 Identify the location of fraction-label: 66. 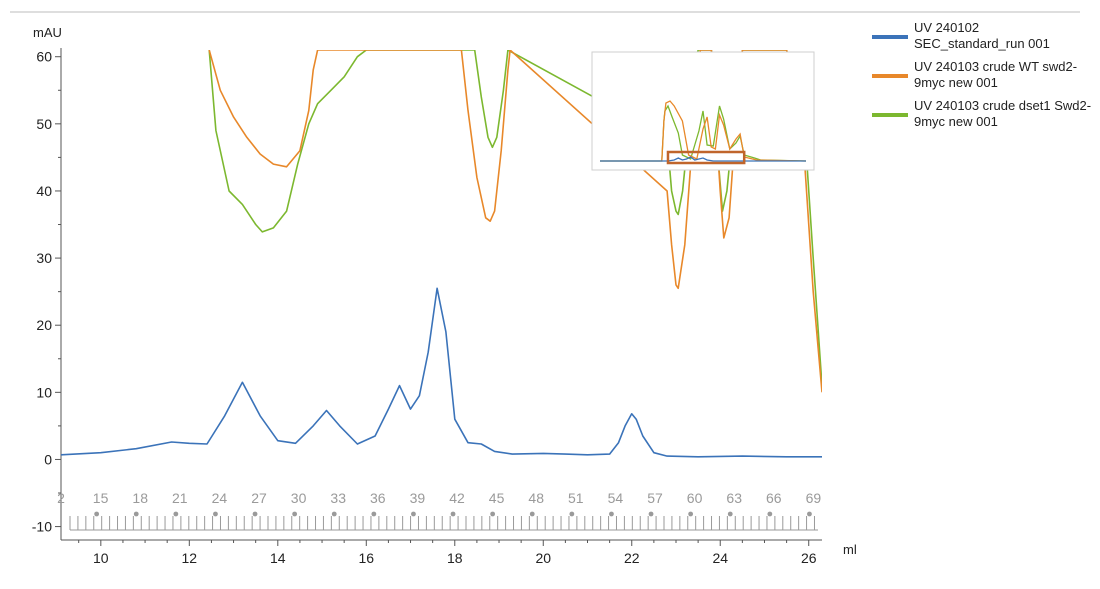
(774, 498).